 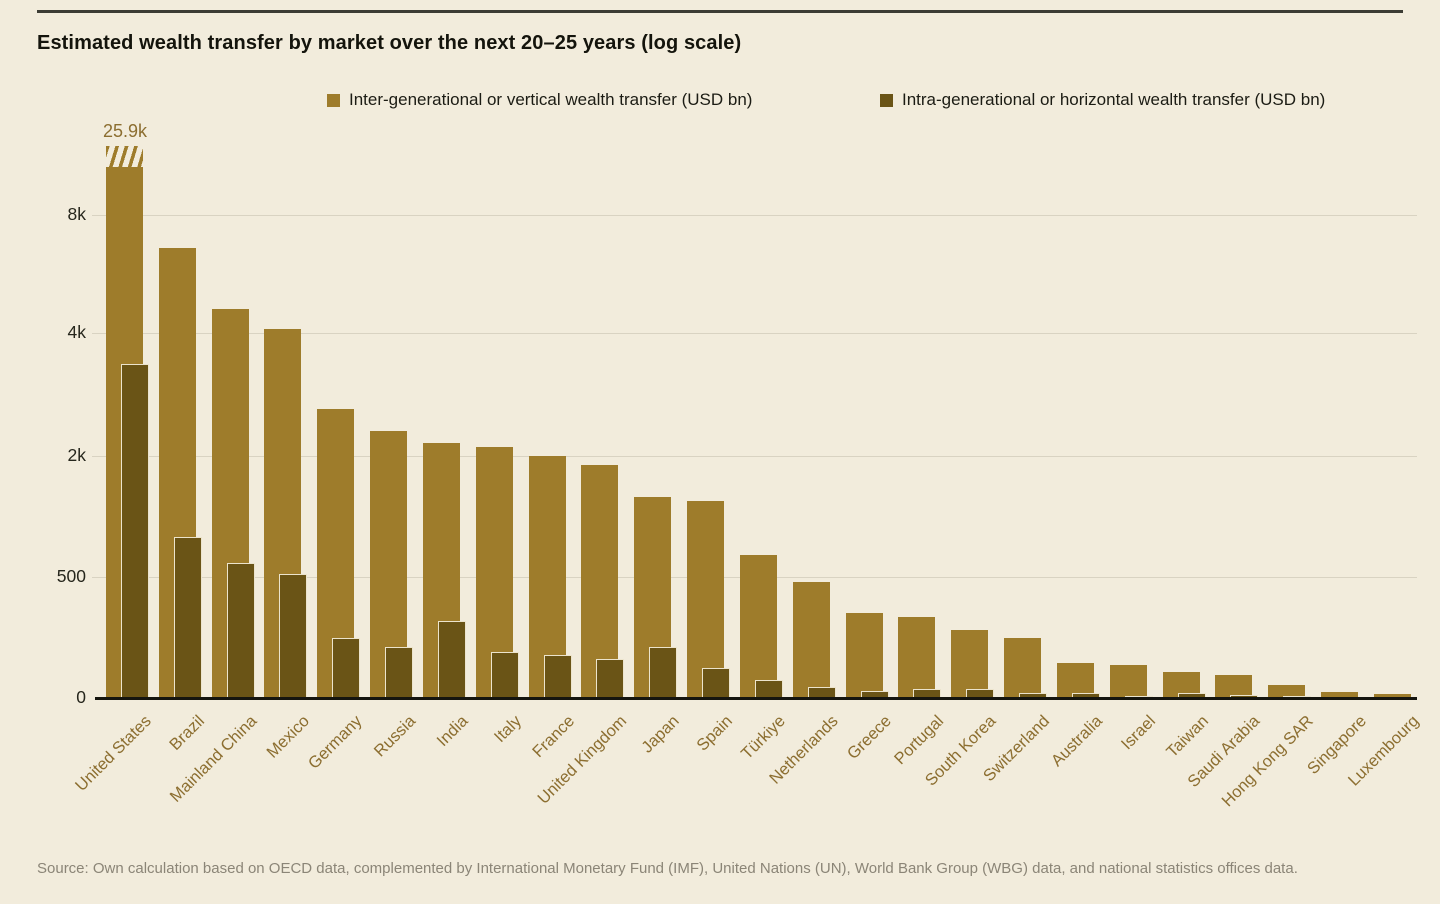 I want to click on gridline-2k, so click(x=754, y=456).